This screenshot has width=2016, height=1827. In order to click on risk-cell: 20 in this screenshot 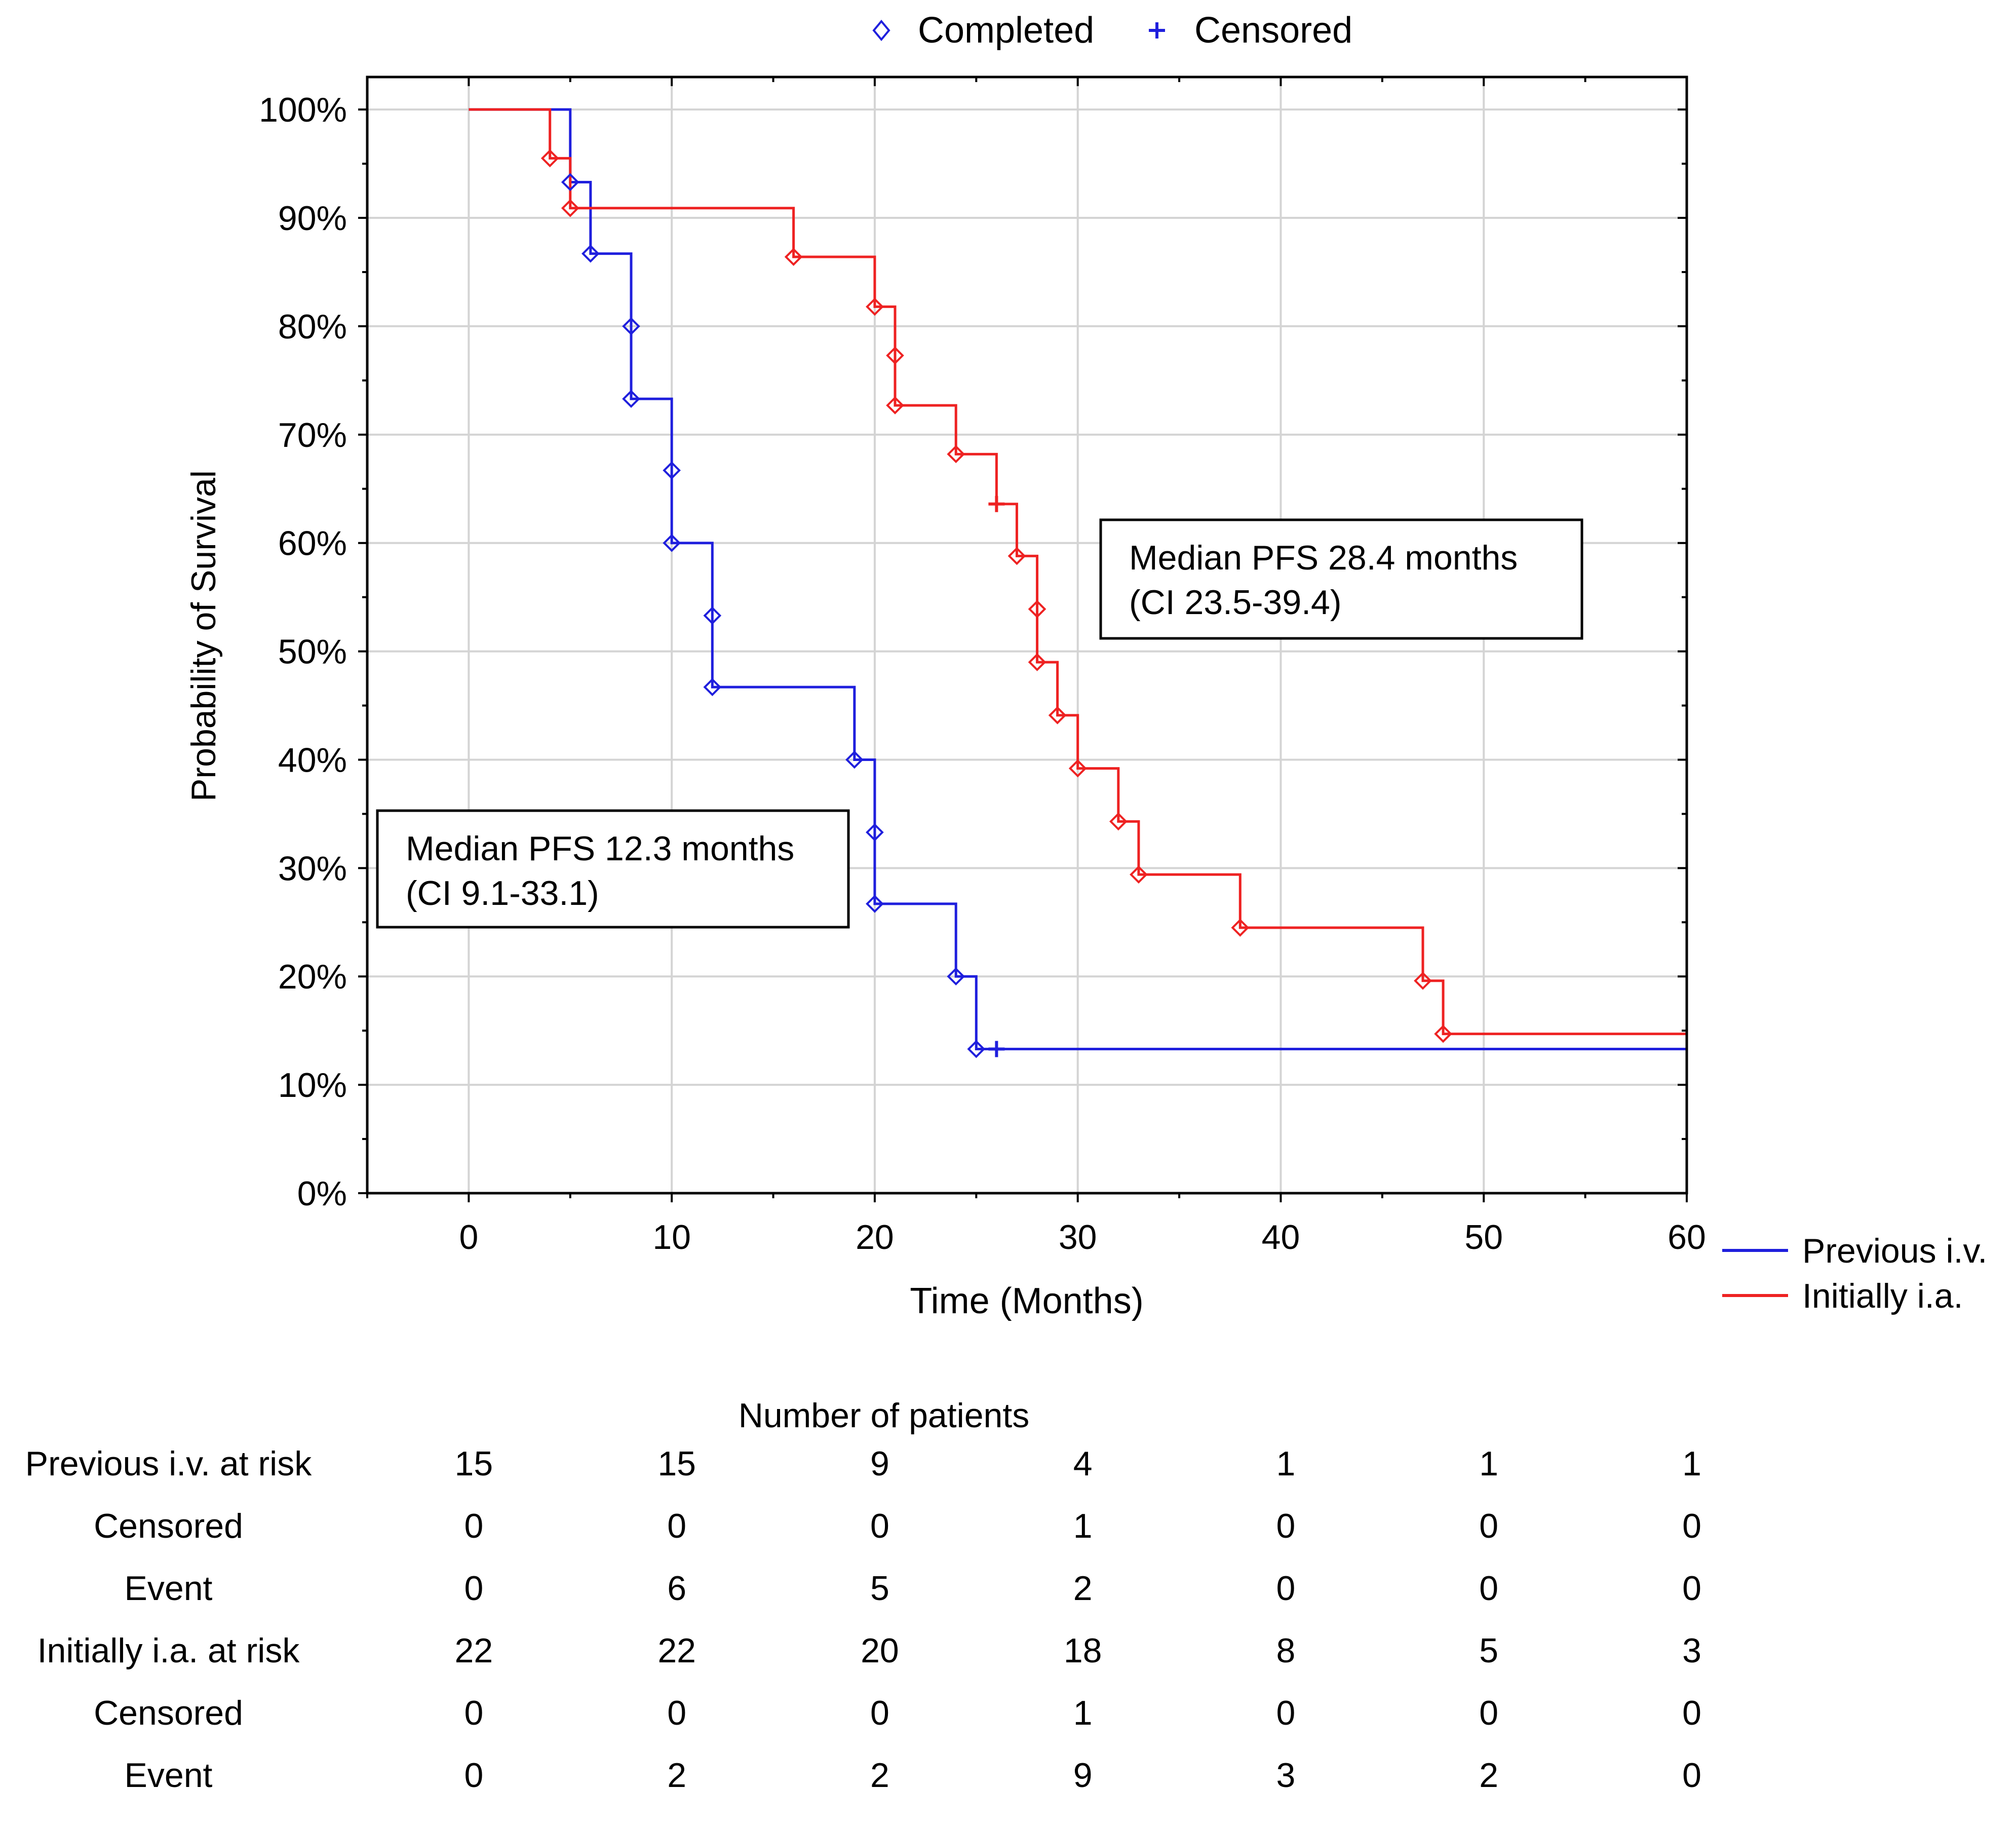, I will do `click(880, 1650)`.